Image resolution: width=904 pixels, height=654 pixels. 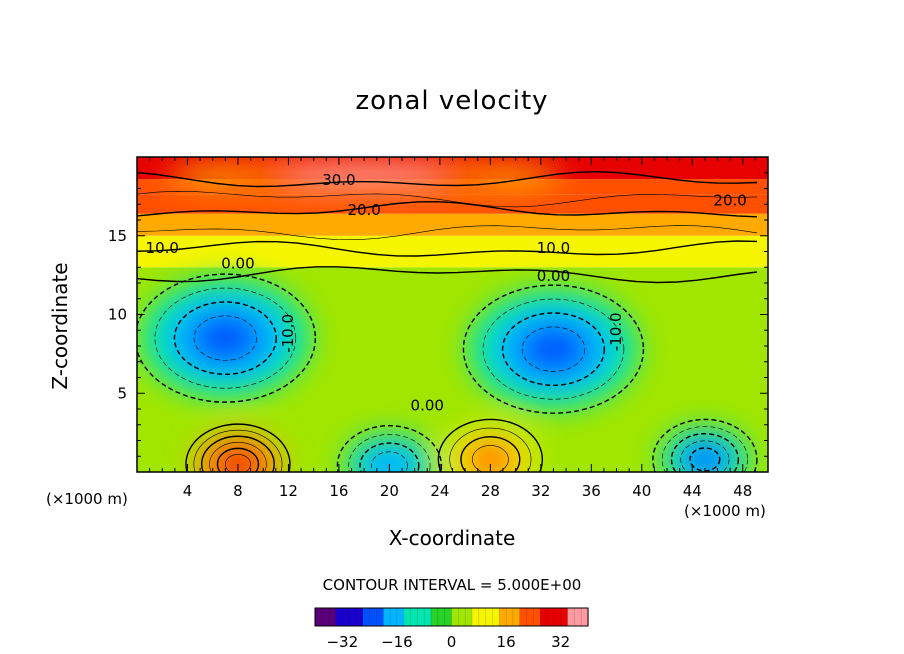 What do you see at coordinates (553, 248) in the screenshot?
I see `contour-label-4: 10.0` at bounding box center [553, 248].